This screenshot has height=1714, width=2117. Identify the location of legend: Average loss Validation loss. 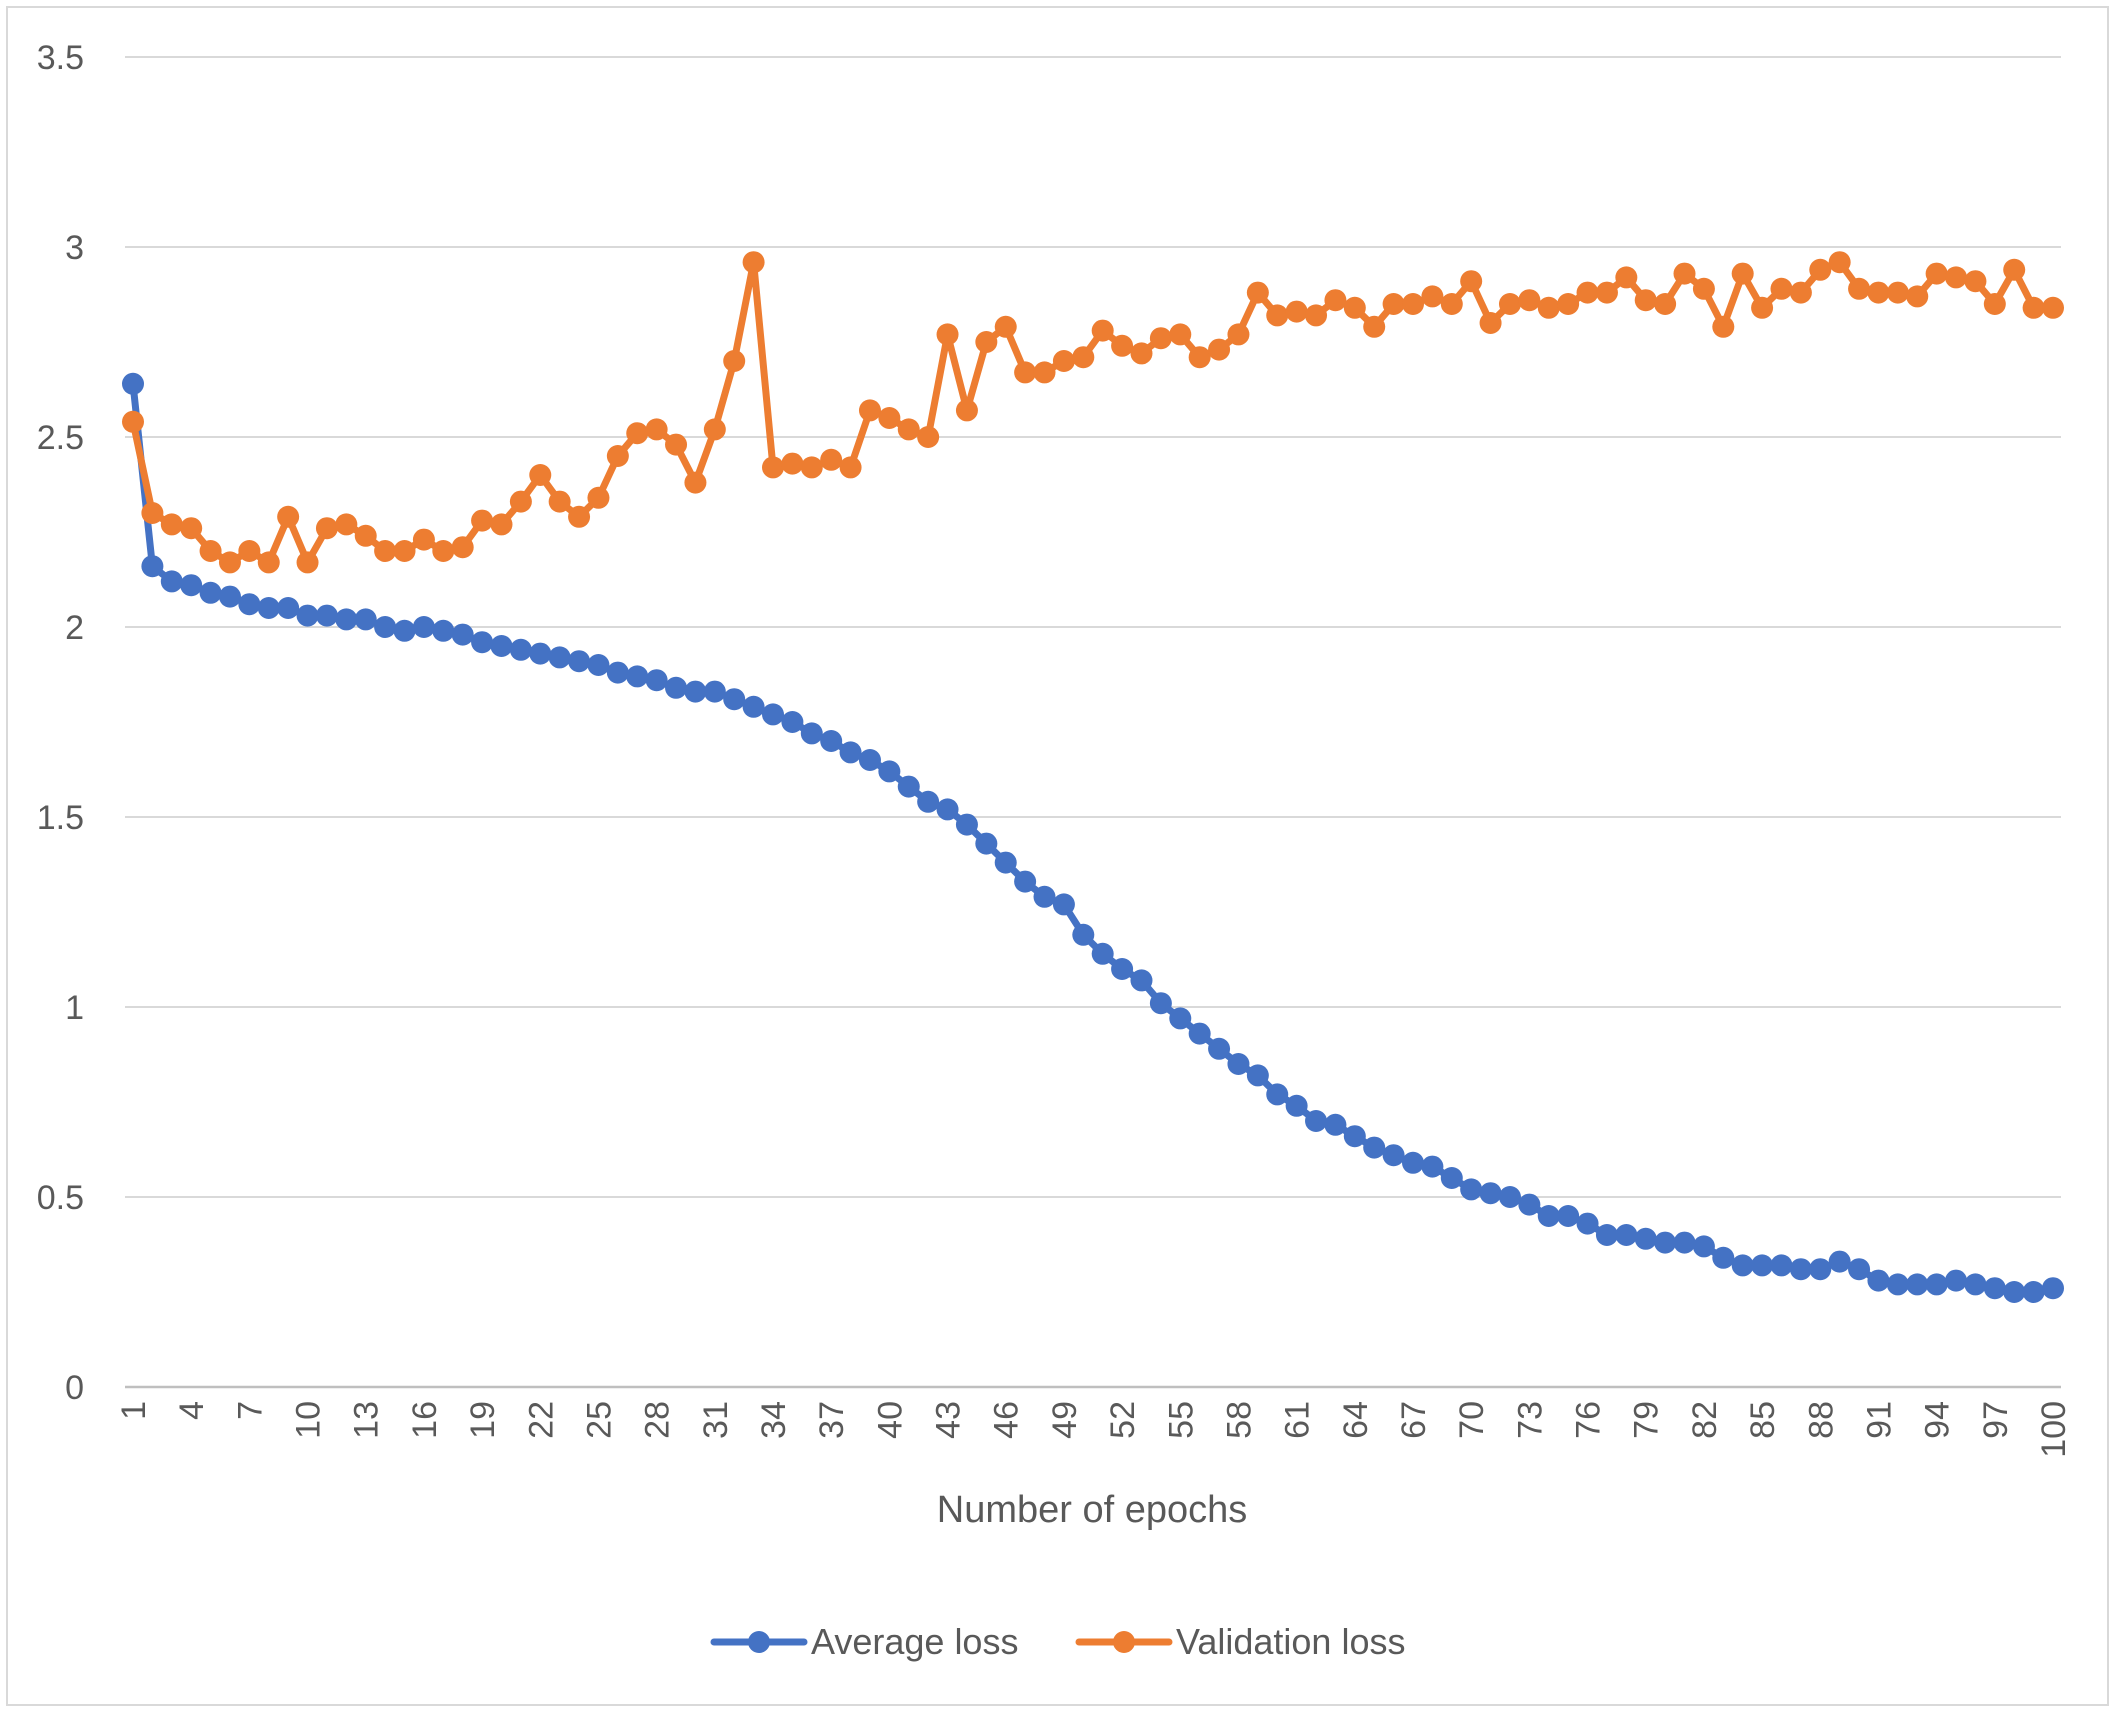
(1057, 1641).